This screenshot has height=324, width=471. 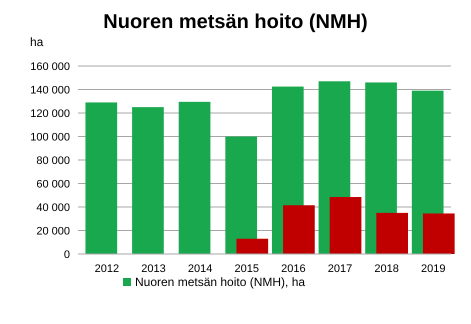 What do you see at coordinates (50, 90) in the screenshot?
I see `y-tick-label: 140 000` at bounding box center [50, 90].